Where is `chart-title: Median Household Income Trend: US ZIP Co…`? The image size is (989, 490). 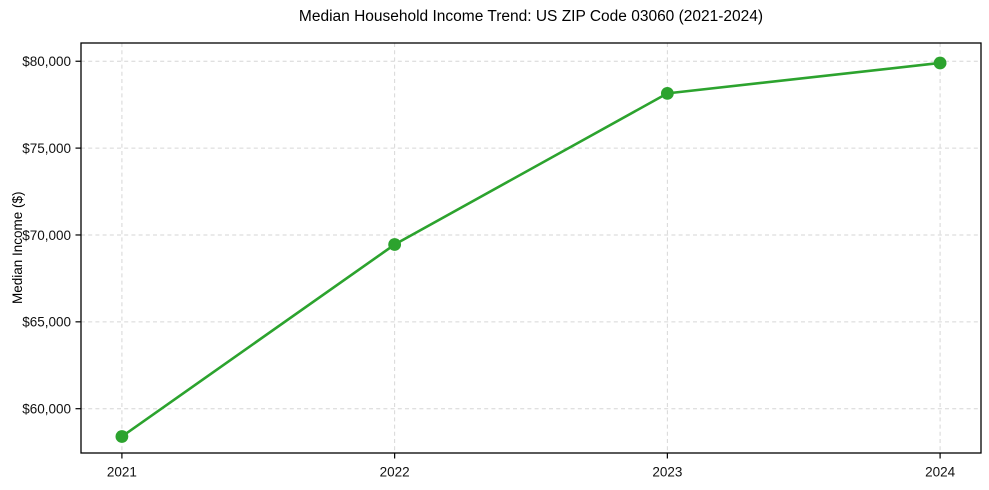 chart-title: Median Household Income Trend: US ZIP Co… is located at coordinates (531, 16).